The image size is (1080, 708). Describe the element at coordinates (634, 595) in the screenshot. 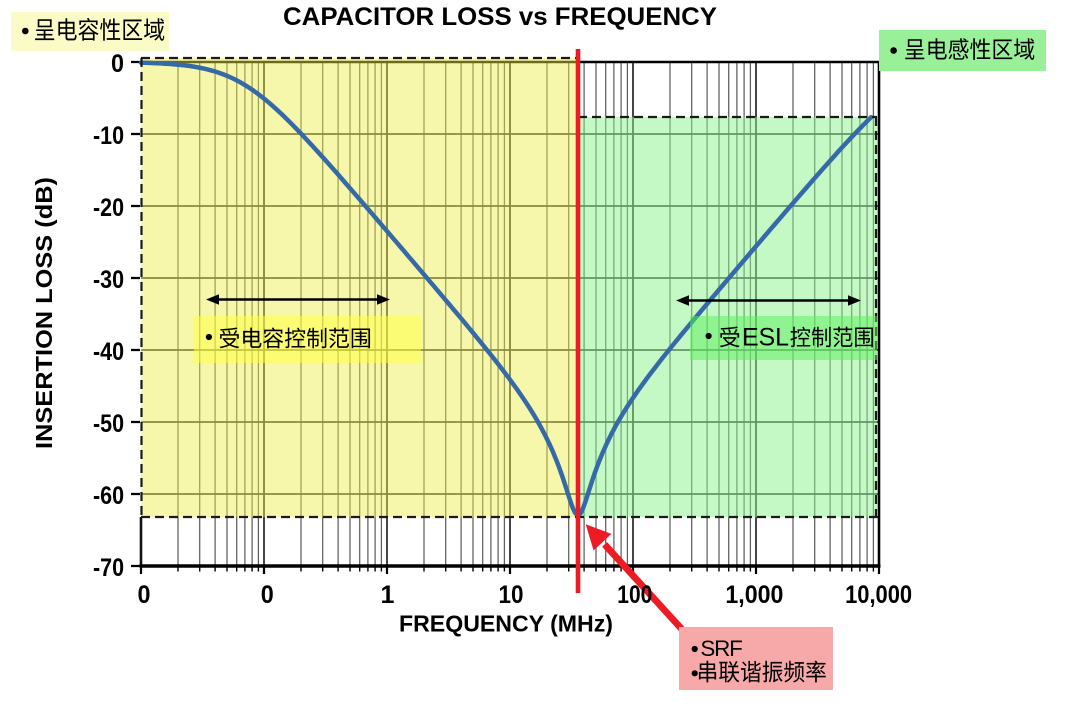

I see `svg-text: 100` at that location.